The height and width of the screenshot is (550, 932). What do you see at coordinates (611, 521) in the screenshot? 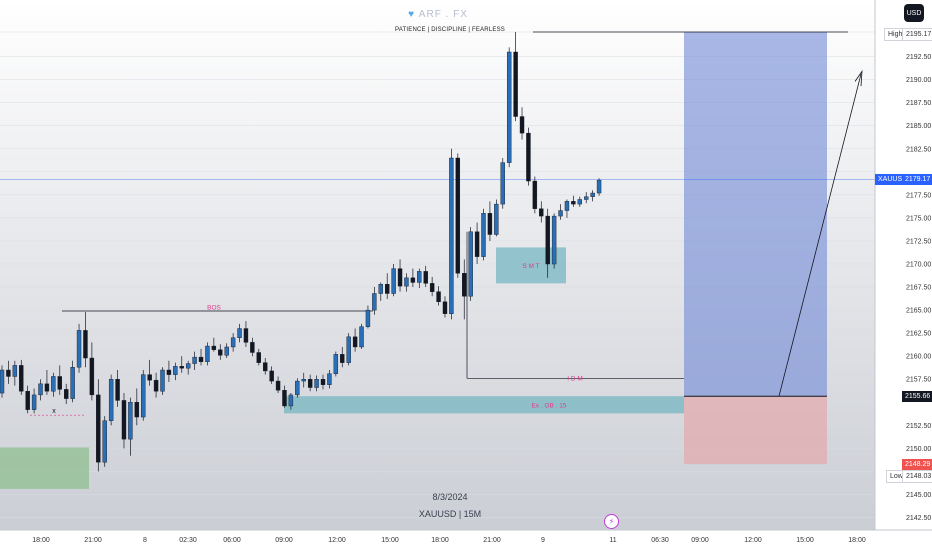
I see `lightning-icon: ⚡` at bounding box center [611, 521].